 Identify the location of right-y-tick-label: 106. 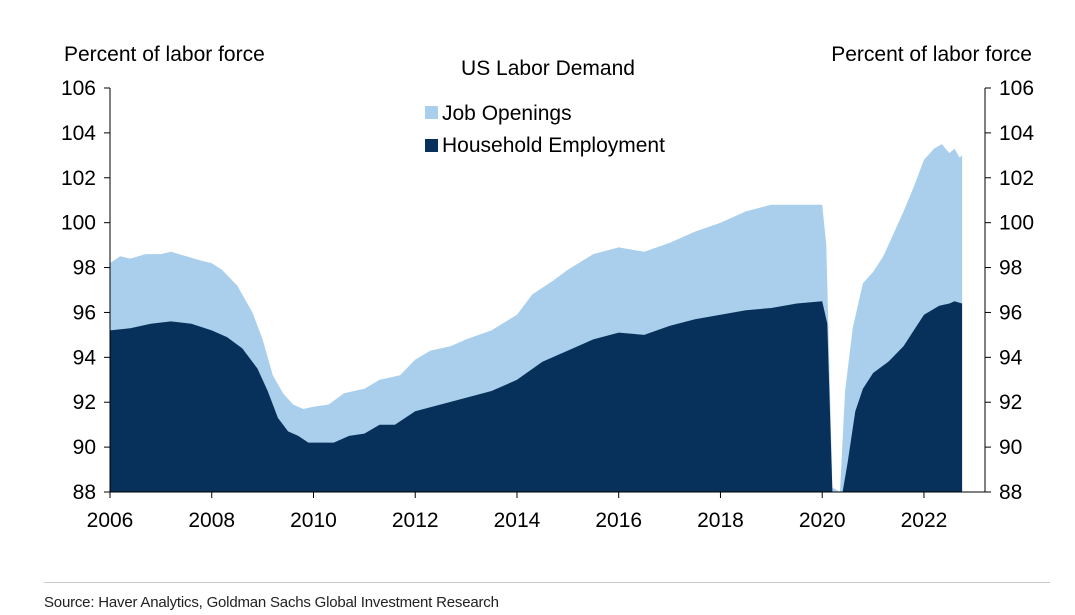
(1016, 88).